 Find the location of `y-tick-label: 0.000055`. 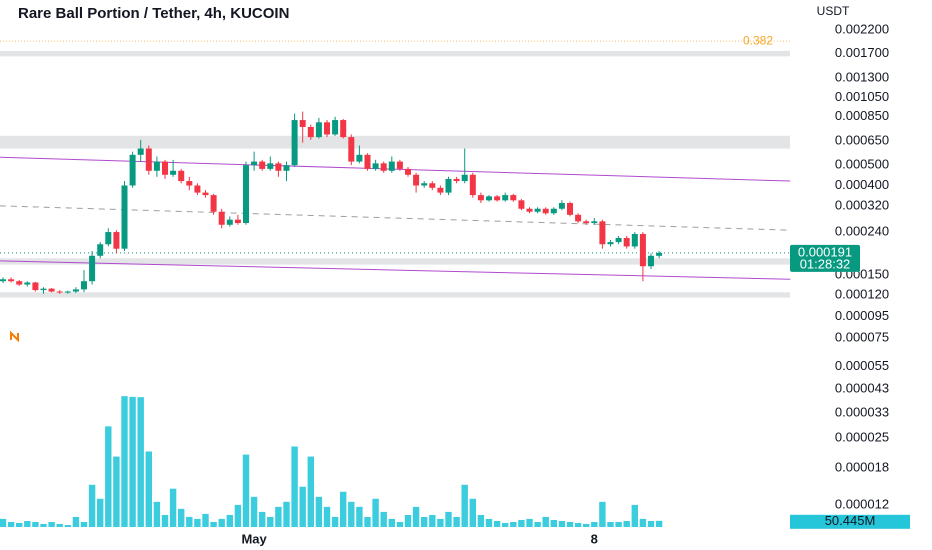

y-tick-label: 0.000055 is located at coordinates (862, 365).